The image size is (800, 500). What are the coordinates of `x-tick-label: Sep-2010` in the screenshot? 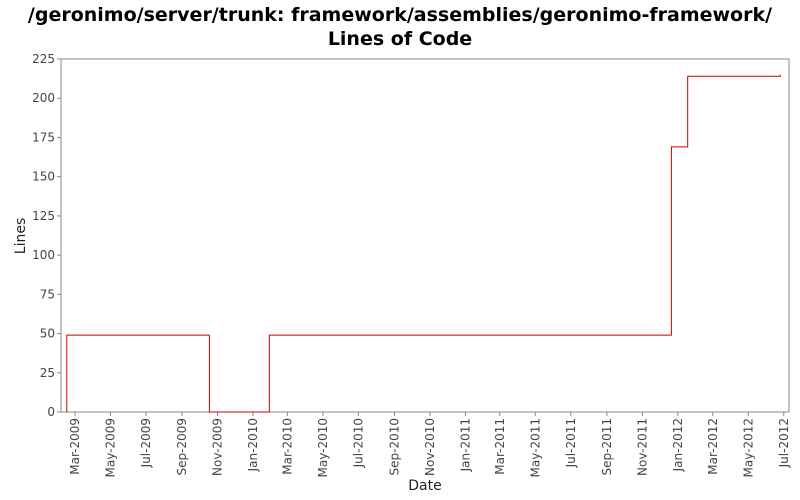 It's located at (394, 447).